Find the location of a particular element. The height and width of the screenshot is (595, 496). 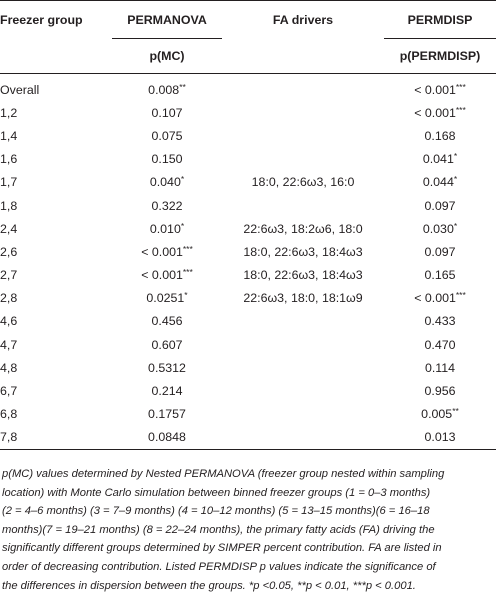

header-permdisp: PERMDISP is located at coordinates (440, 19).